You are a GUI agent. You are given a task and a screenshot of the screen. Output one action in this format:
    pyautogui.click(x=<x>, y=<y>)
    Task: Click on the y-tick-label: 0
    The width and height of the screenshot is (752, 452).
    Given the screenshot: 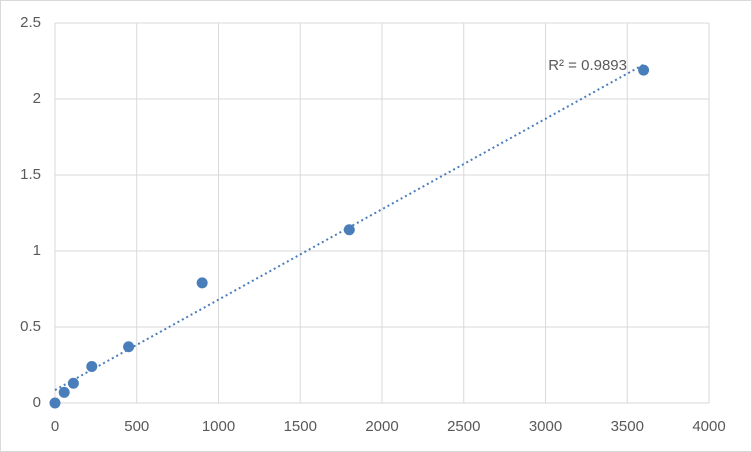 What is the action you would take?
    pyautogui.click(x=37, y=402)
    